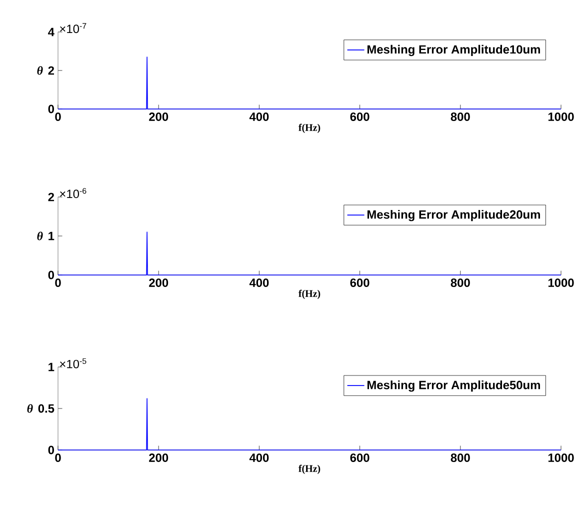 The height and width of the screenshot is (506, 580). What do you see at coordinates (453, 386) in the screenshot?
I see `legend-label: Meshing Error Amplitude50um` at bounding box center [453, 386].